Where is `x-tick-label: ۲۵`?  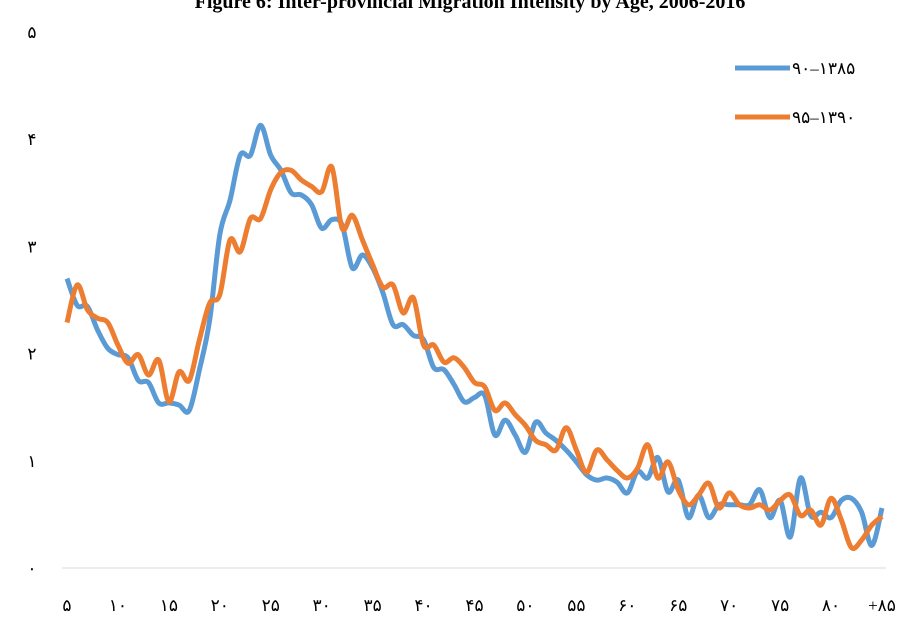 x-tick-label: ۲۵ is located at coordinates (271, 605).